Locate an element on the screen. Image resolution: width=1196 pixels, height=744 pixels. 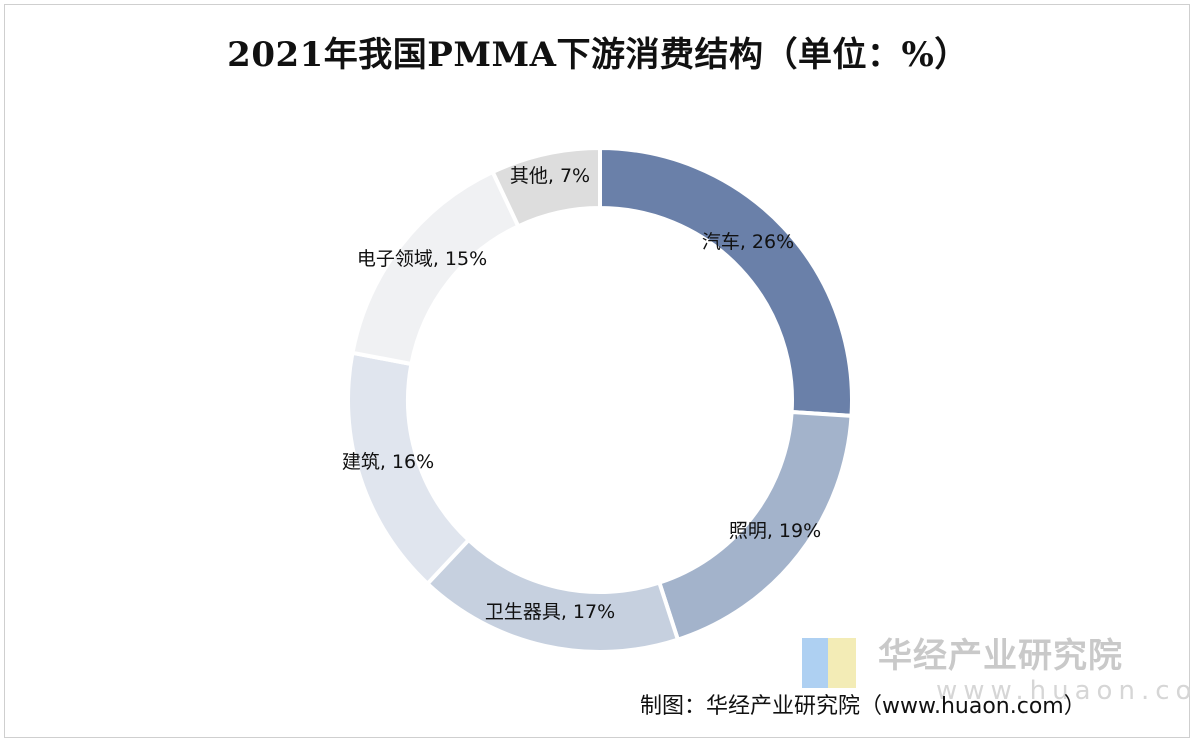
watermark-logo-icon is located at coordinates (829, 663).